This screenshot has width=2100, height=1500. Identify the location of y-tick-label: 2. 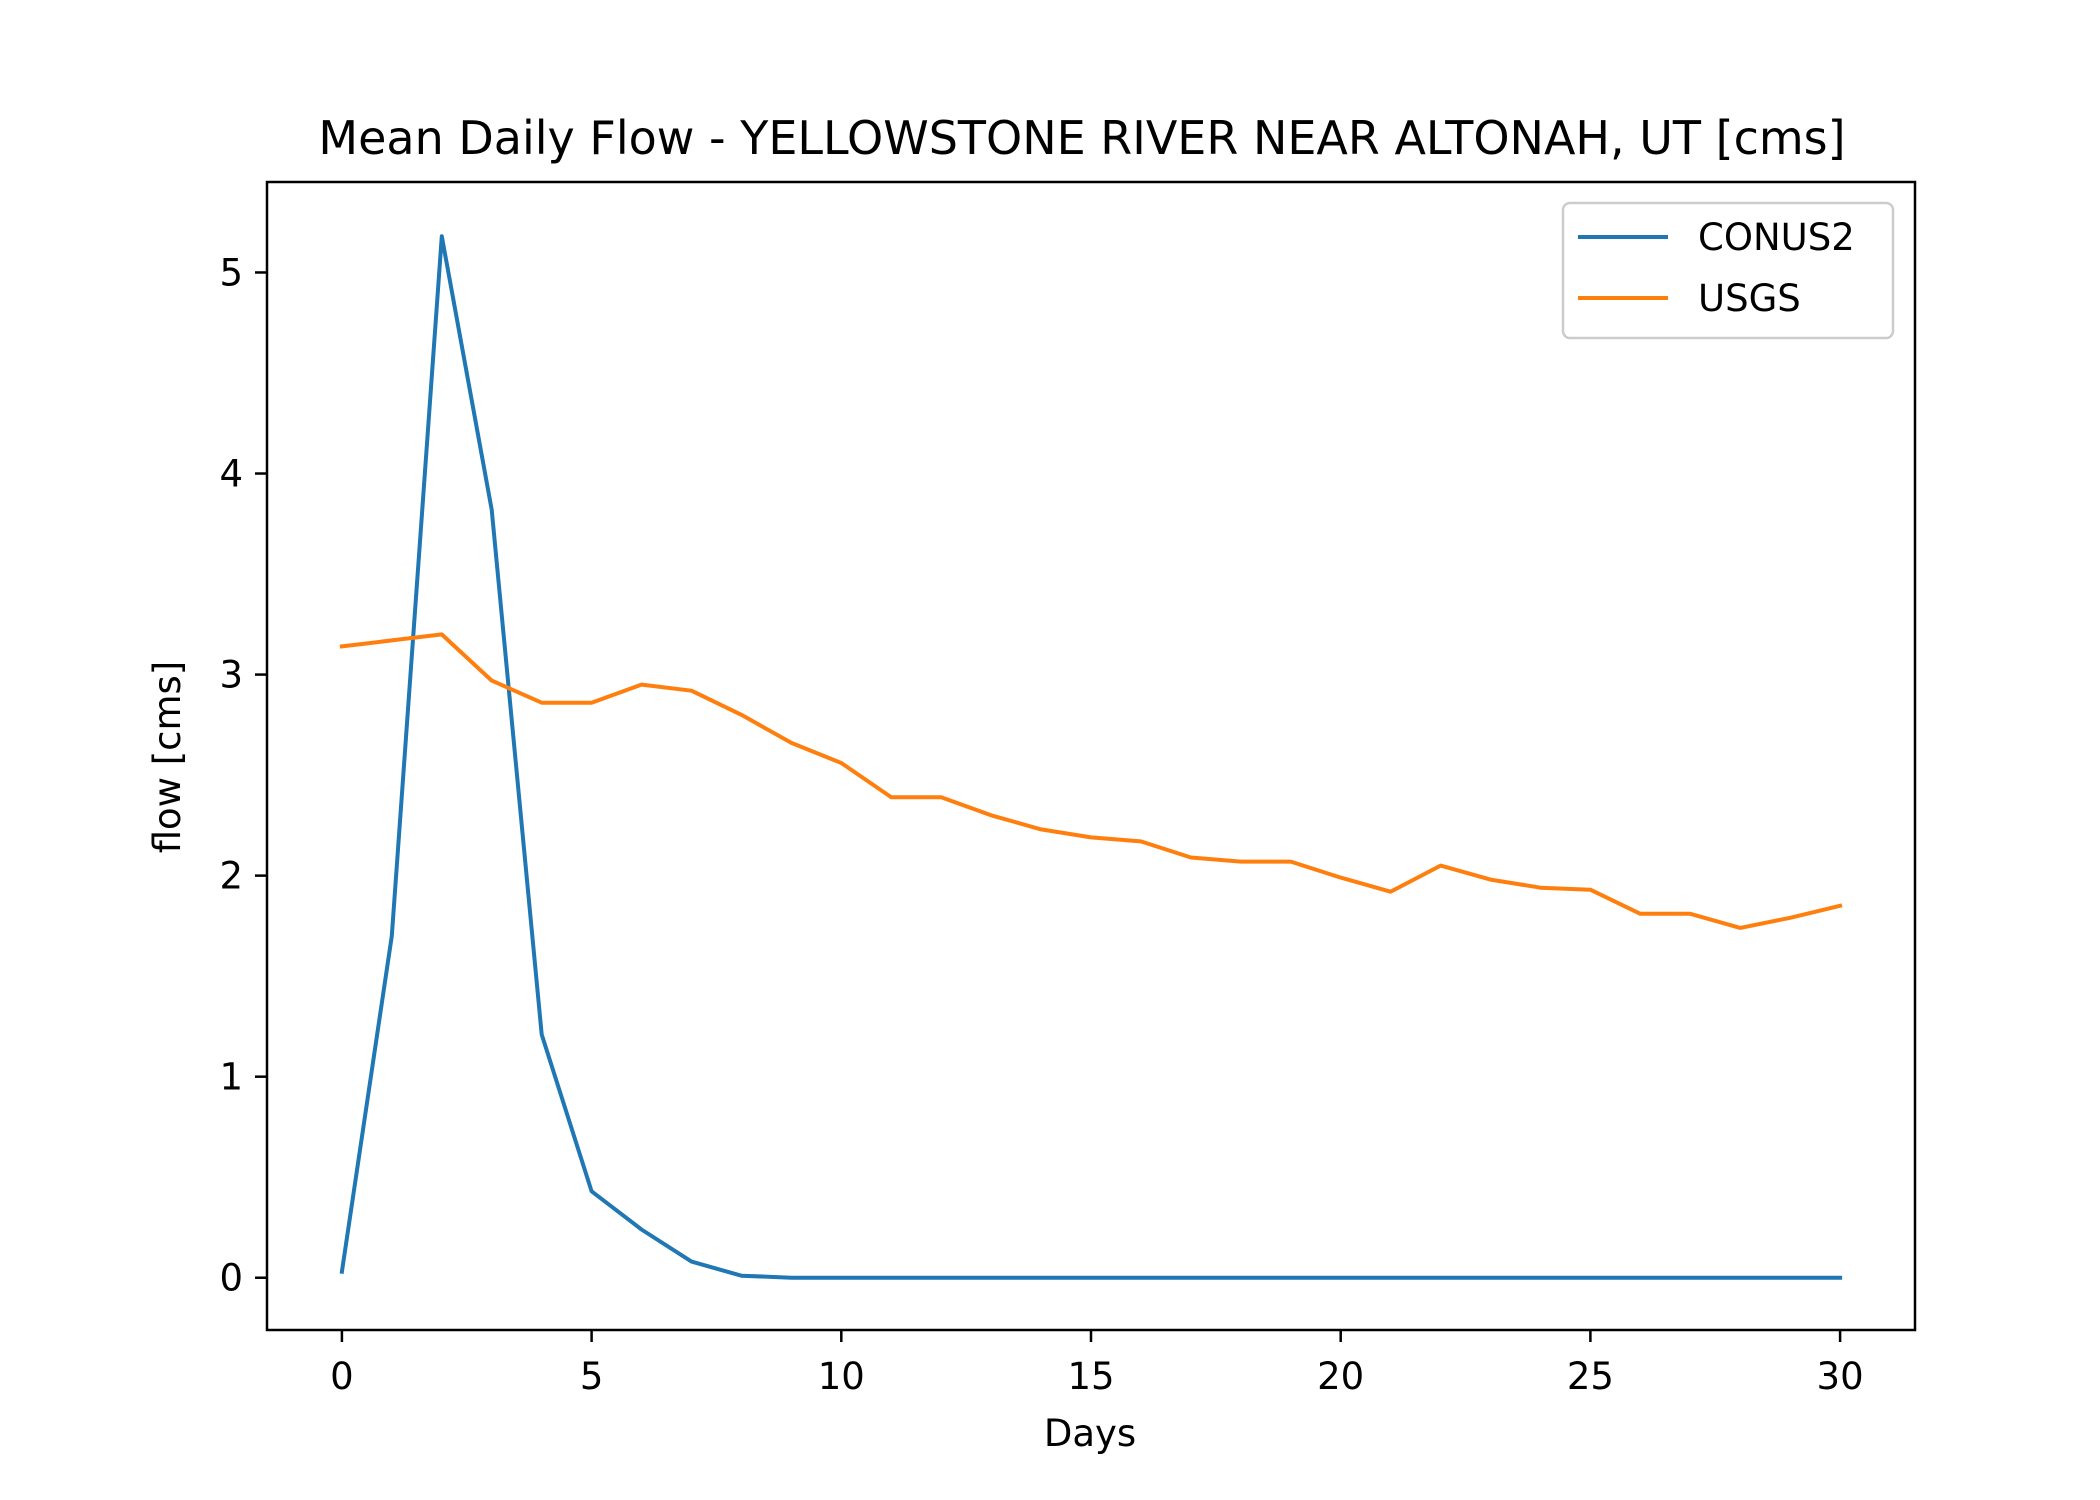
(231, 876).